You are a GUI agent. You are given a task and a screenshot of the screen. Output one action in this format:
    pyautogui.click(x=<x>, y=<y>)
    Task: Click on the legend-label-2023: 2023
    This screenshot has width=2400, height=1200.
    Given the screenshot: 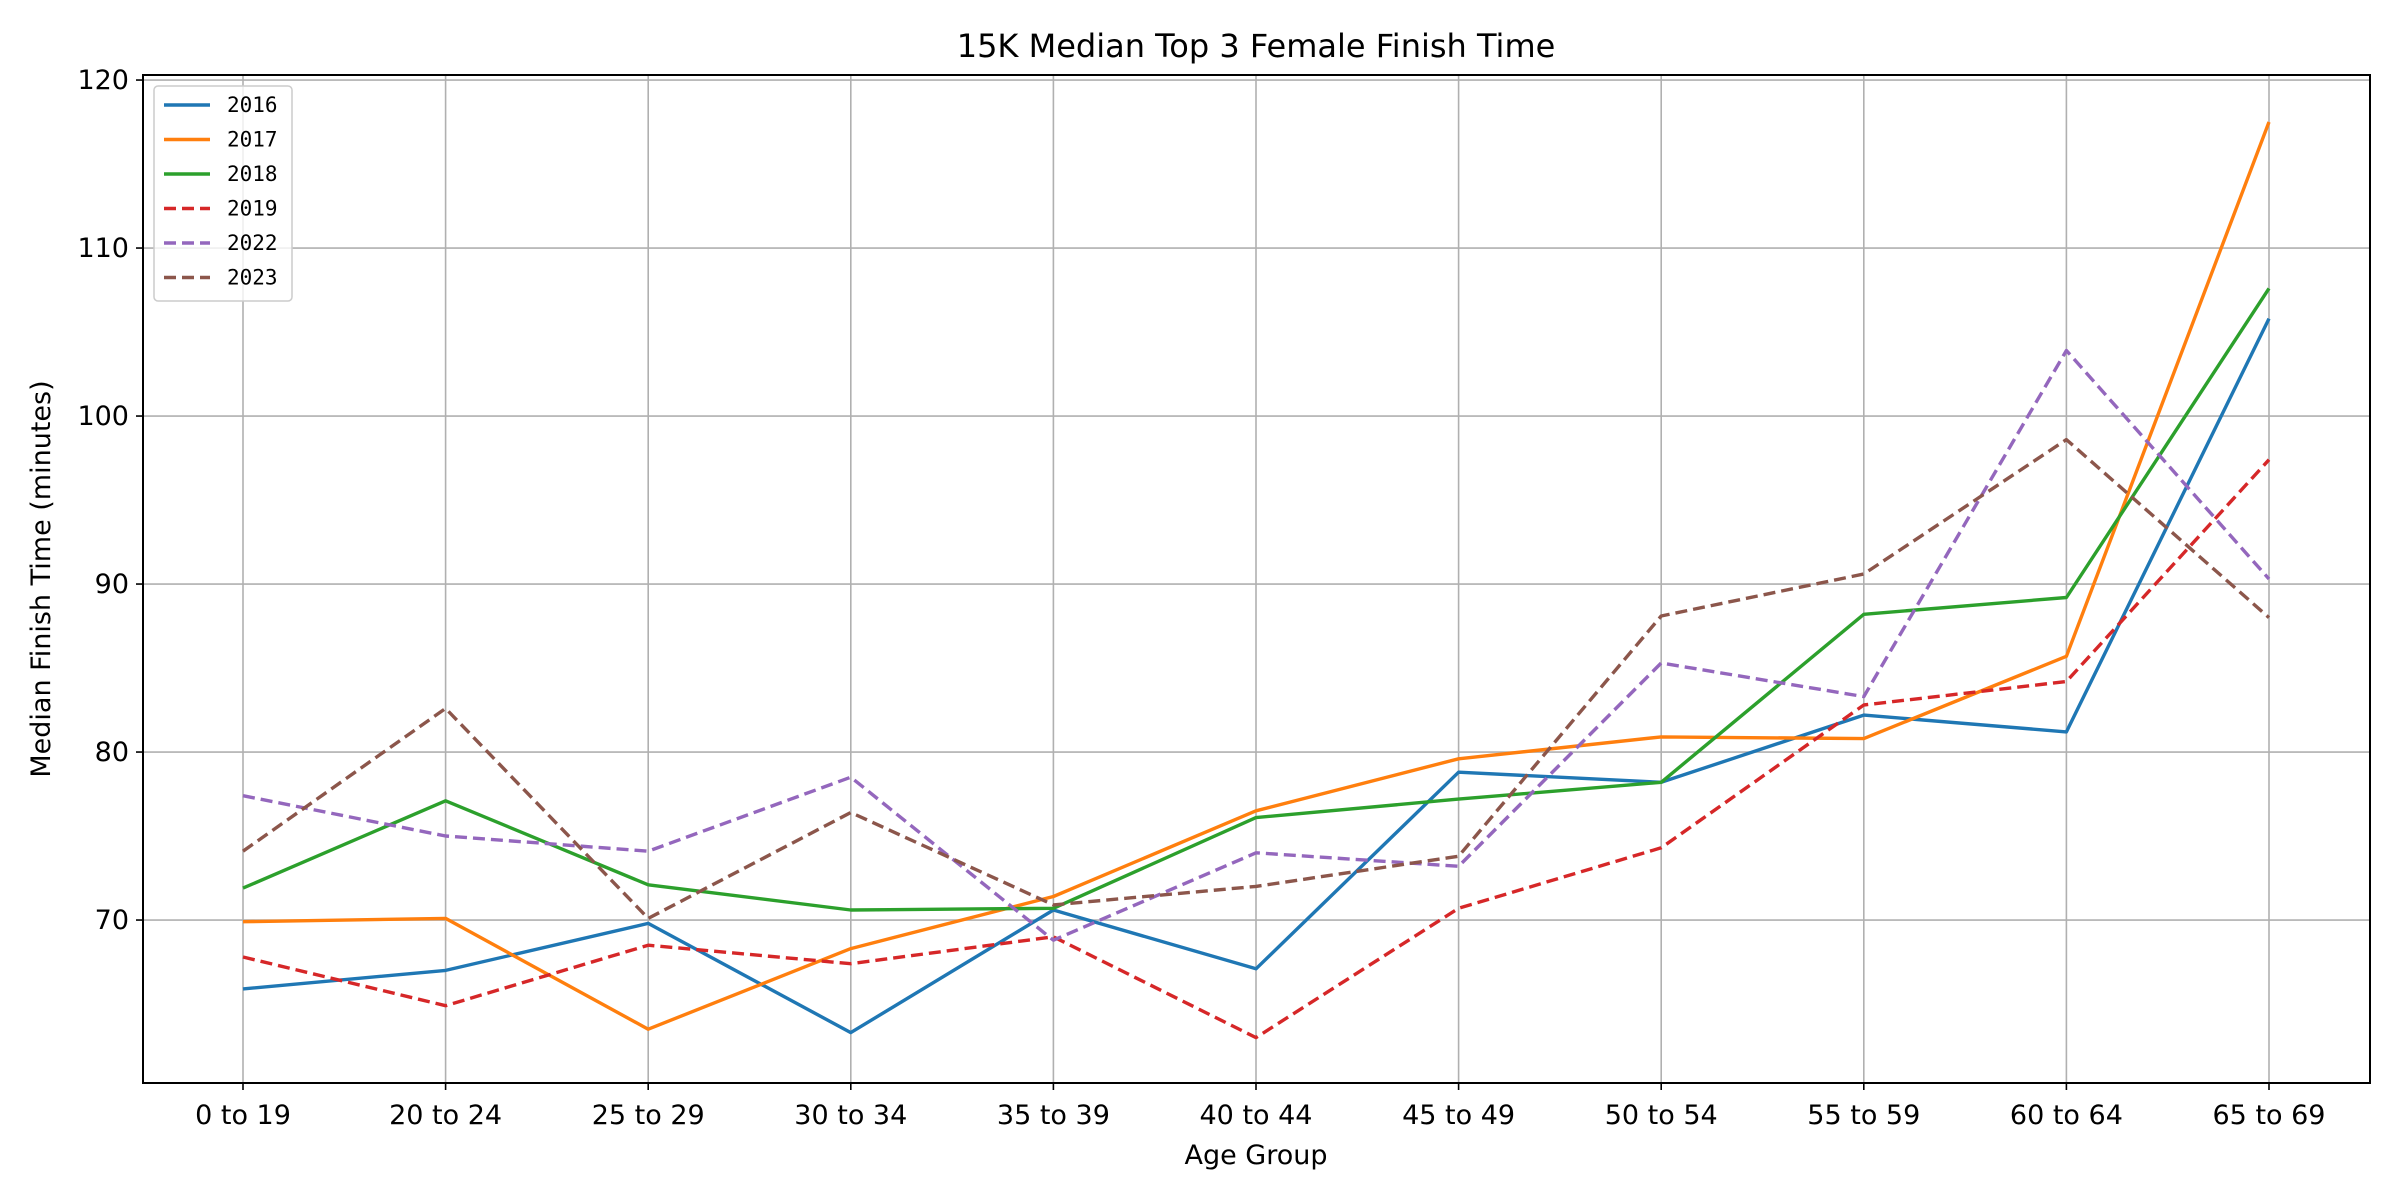 What is the action you would take?
    pyautogui.click(x=252, y=278)
    